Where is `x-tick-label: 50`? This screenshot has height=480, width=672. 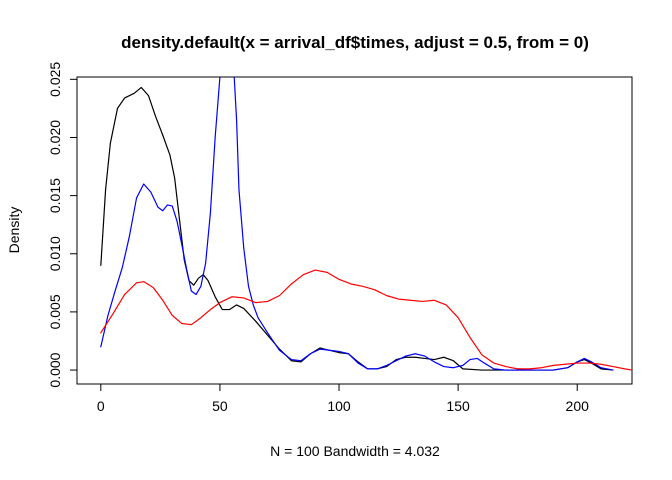 x-tick-label: 50 is located at coordinates (220, 406).